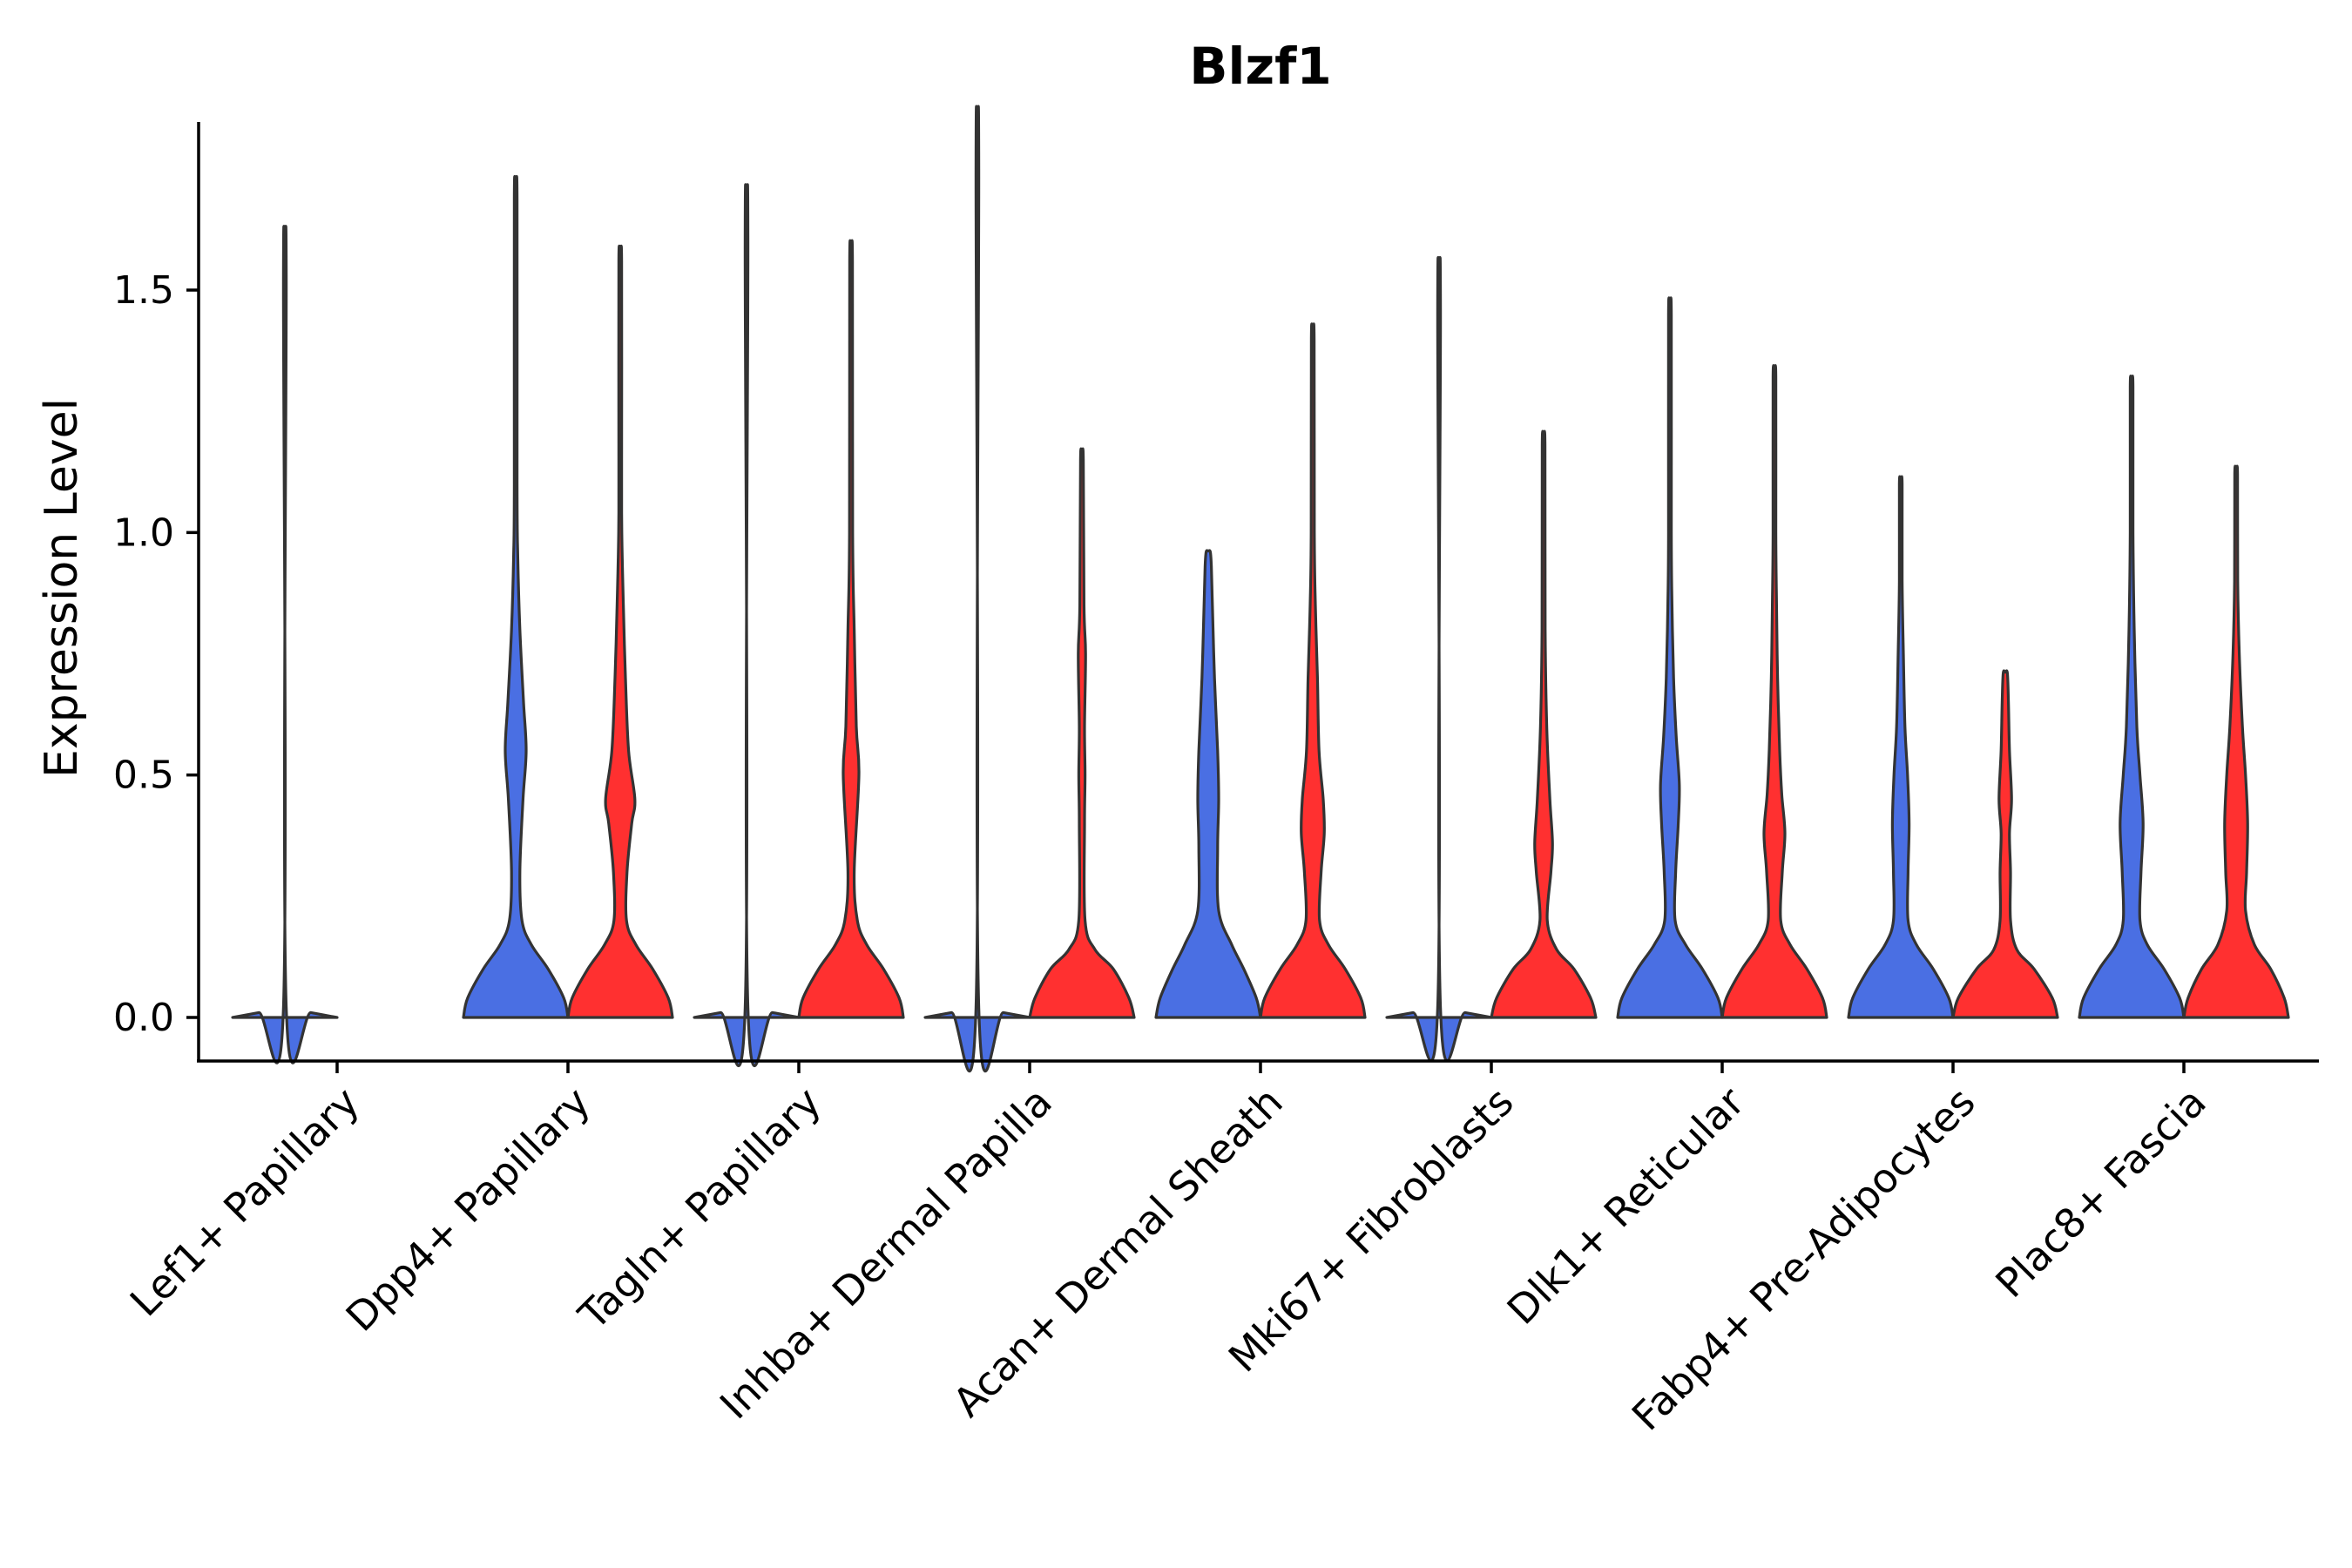 The height and width of the screenshot is (1568, 2352). What do you see at coordinates (143, 776) in the screenshot?
I see `y-tick-label: 0.5` at bounding box center [143, 776].